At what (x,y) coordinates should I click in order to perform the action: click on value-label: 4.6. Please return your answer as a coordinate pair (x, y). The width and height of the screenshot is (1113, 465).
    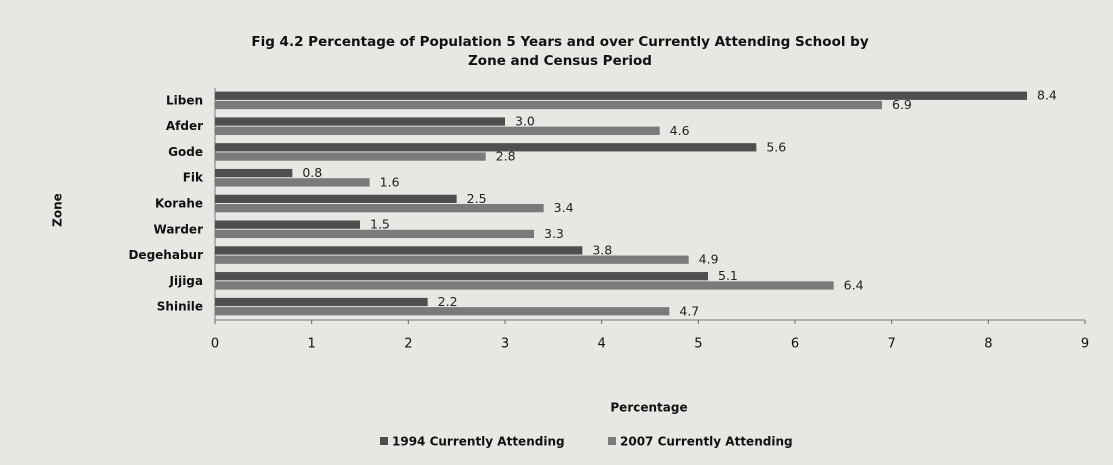
    Looking at the image, I should click on (680, 130).